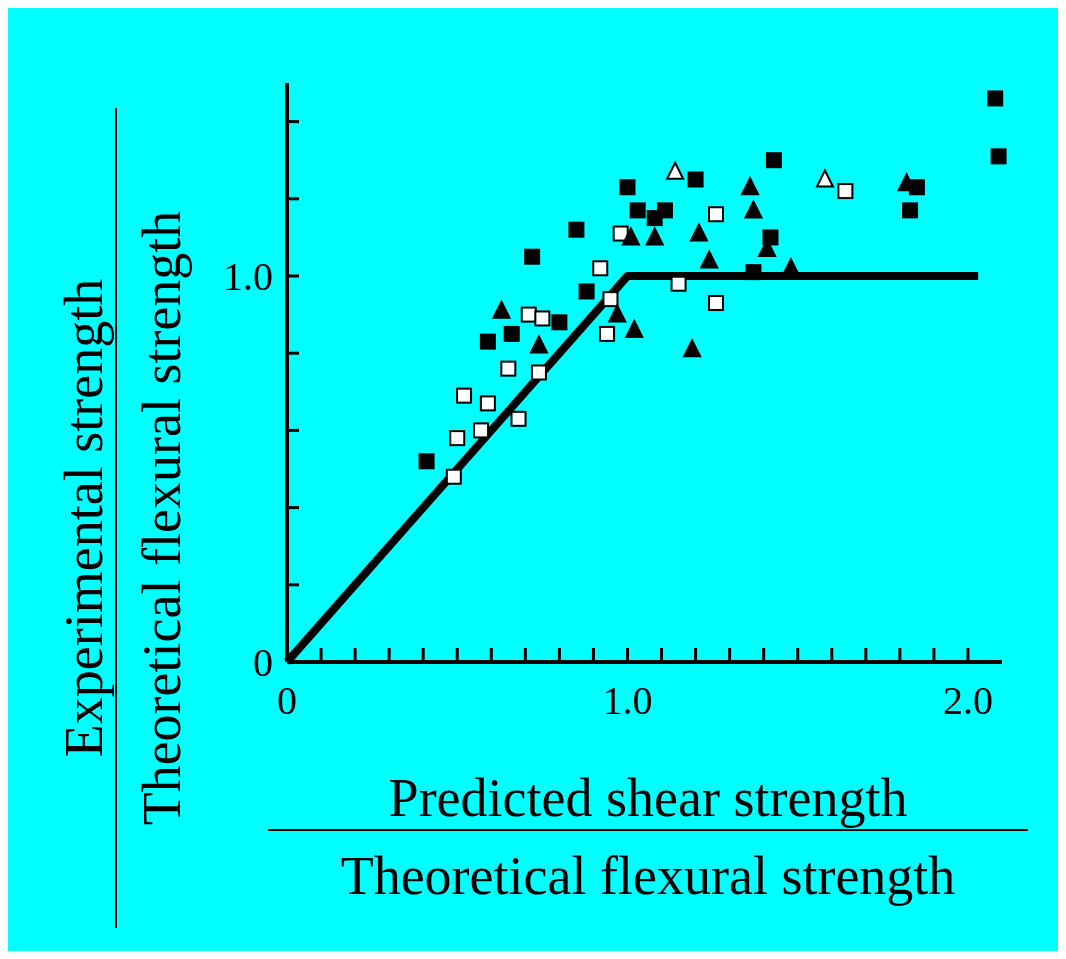 This screenshot has height=959, width=1066. What do you see at coordinates (967, 700) in the screenshot?
I see `x-tick-label: 2.0` at bounding box center [967, 700].